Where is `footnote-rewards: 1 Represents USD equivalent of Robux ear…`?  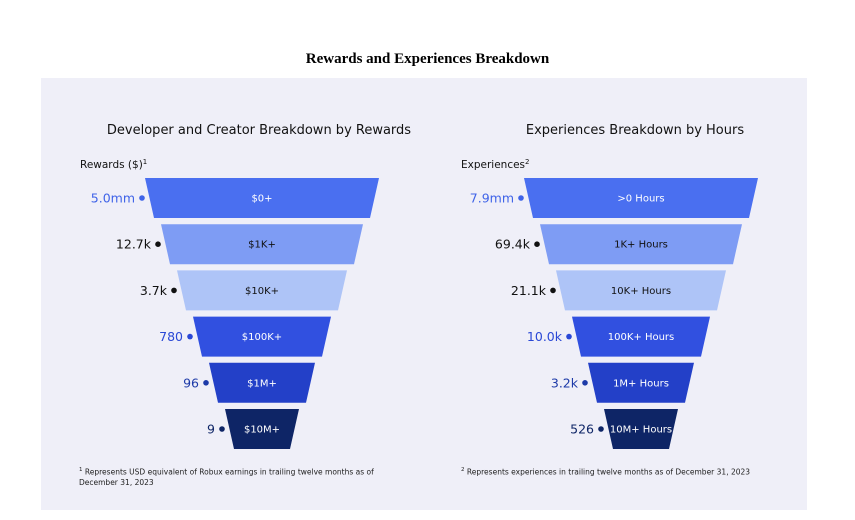 footnote-rewards: 1 Represents USD equivalent of Robux ear… is located at coordinates (239, 476).